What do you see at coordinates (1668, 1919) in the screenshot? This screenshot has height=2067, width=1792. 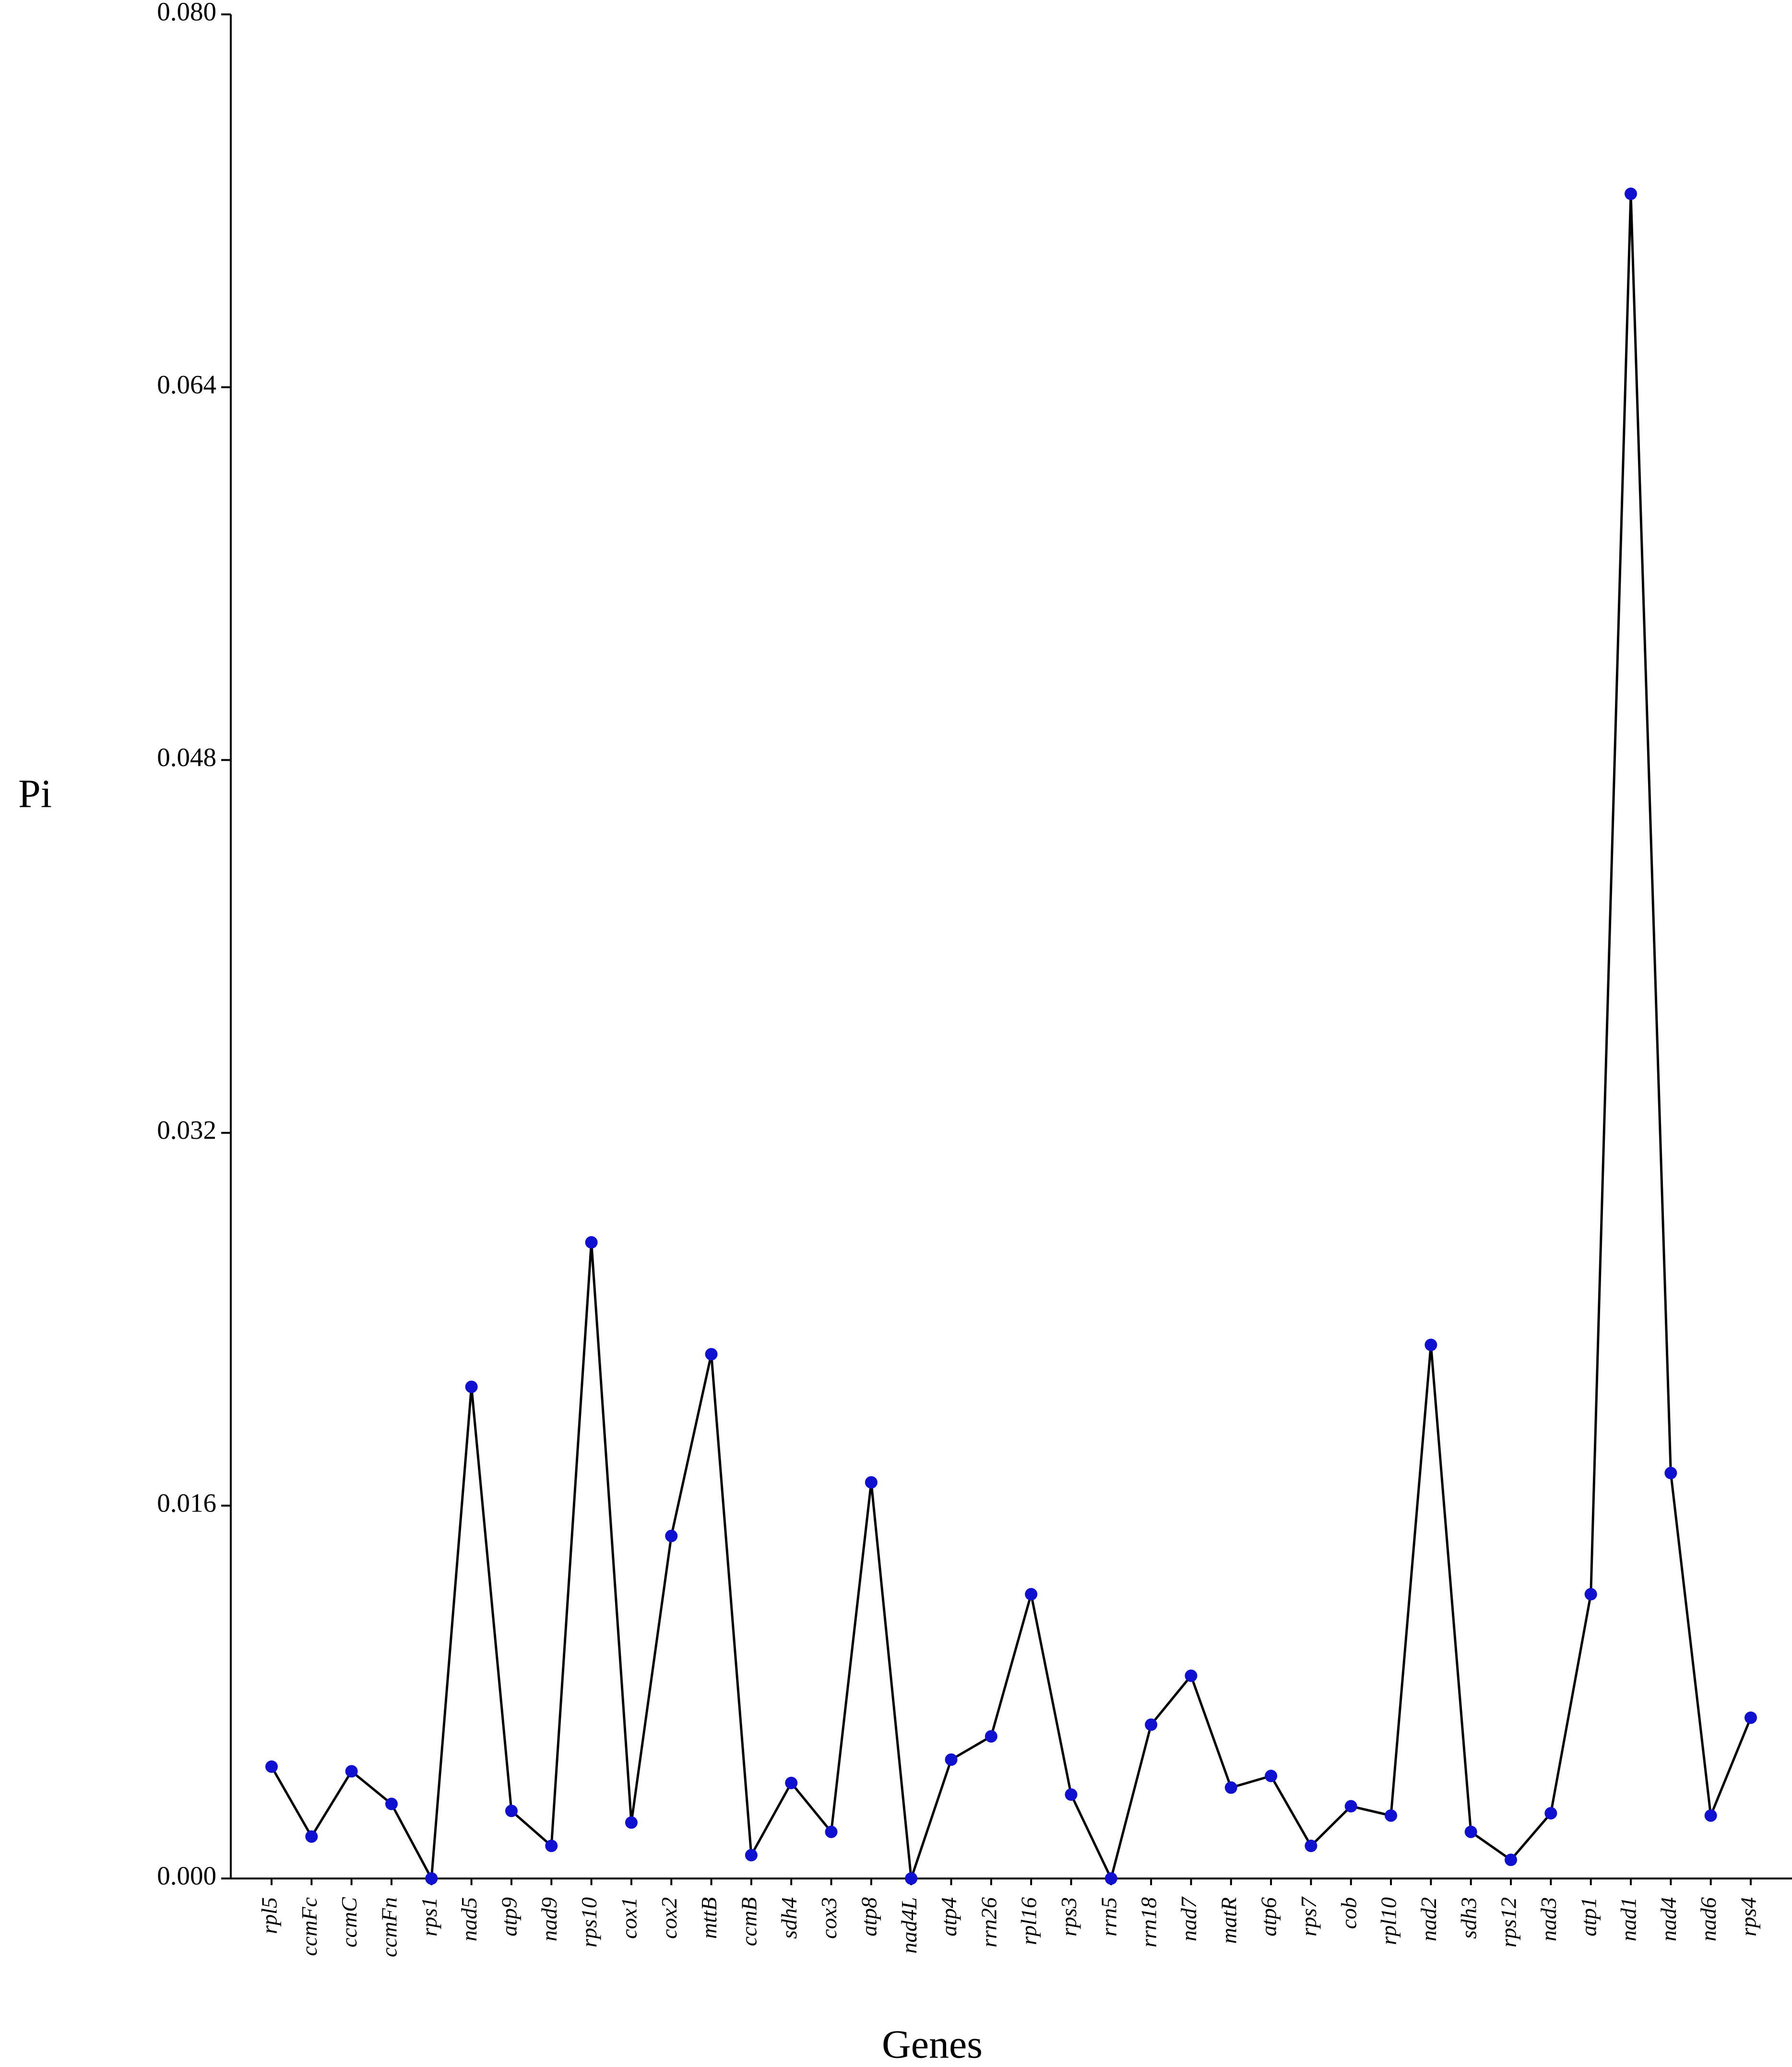 I see `x-tick-label: nad4` at bounding box center [1668, 1919].